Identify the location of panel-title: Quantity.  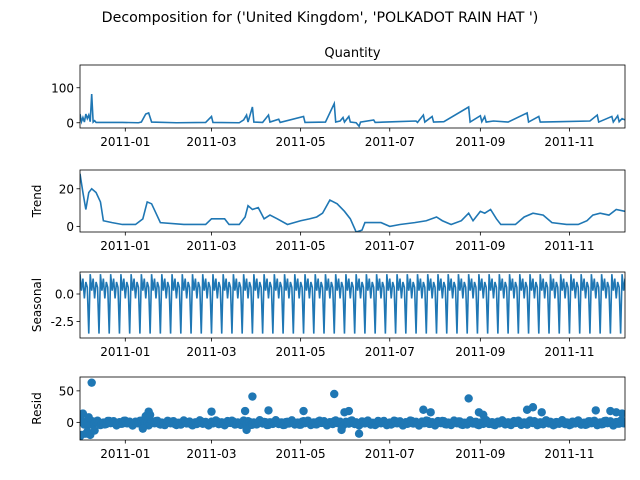
(352, 53).